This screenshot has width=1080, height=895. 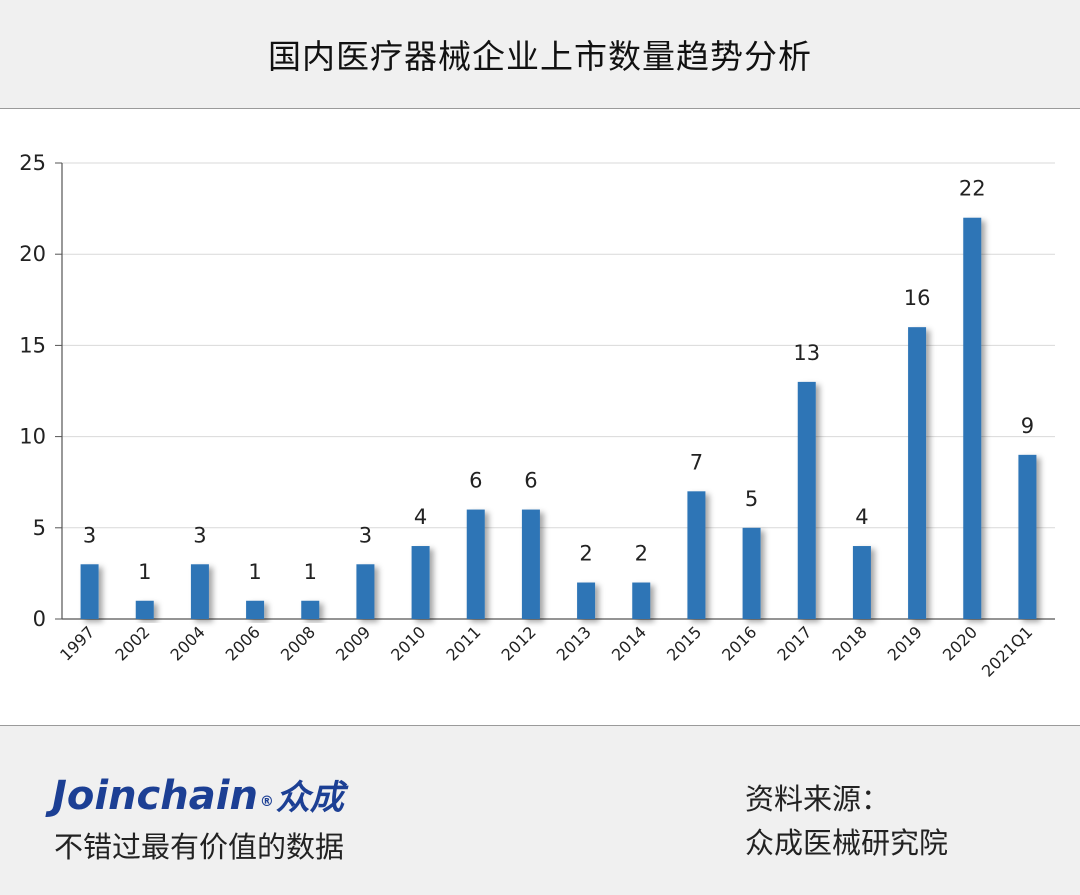 I want to click on x-tick-label-2018: 2018, so click(x=850, y=643).